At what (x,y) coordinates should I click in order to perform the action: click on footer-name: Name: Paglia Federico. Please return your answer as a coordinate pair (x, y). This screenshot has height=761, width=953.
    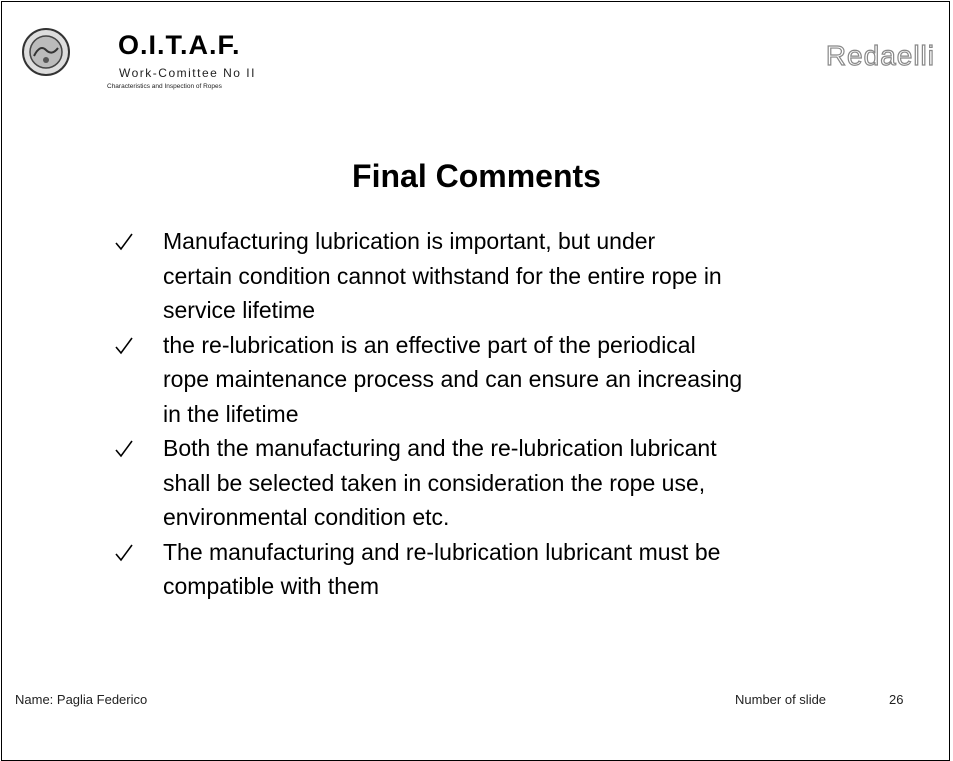
    Looking at the image, I should click on (81, 699).